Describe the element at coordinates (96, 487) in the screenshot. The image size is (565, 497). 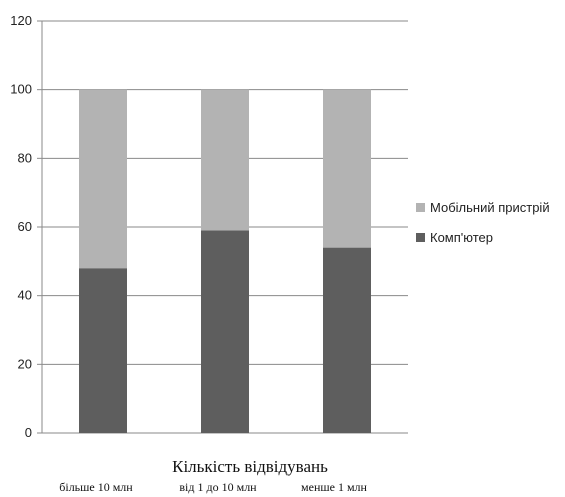
I see `category-label: більше 10 млн` at that location.